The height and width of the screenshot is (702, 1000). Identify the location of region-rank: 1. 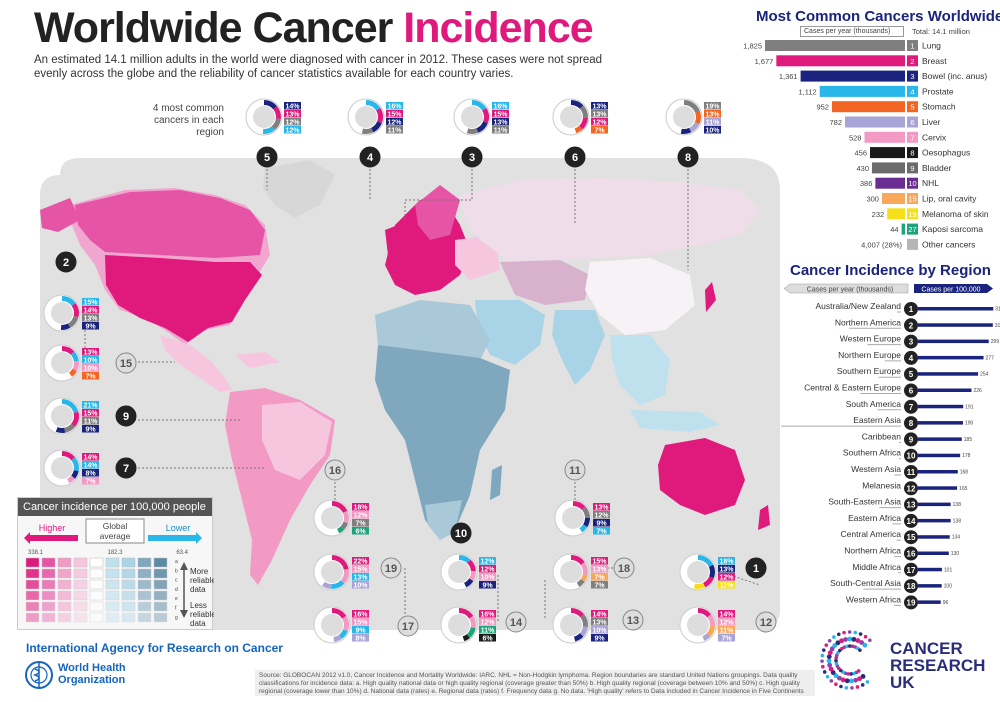
(911, 309).